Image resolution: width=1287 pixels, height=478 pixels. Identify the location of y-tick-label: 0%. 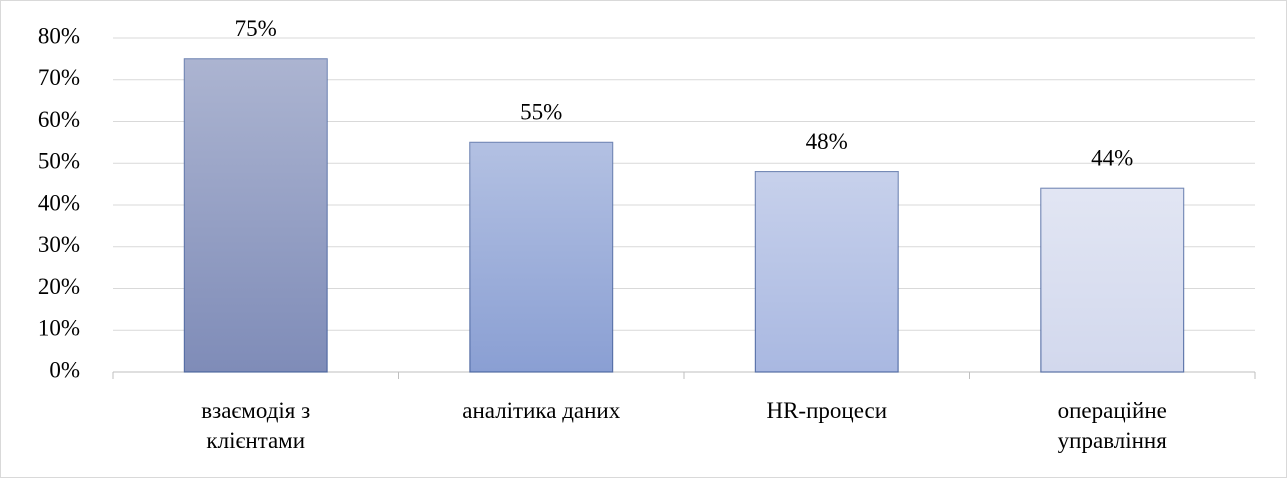
(64, 369).